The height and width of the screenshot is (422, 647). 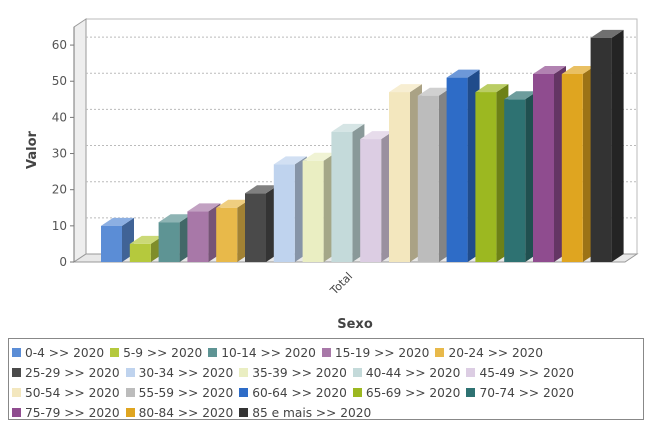 I want to click on legend-label: 20-24 >> 2020, so click(x=496, y=353).